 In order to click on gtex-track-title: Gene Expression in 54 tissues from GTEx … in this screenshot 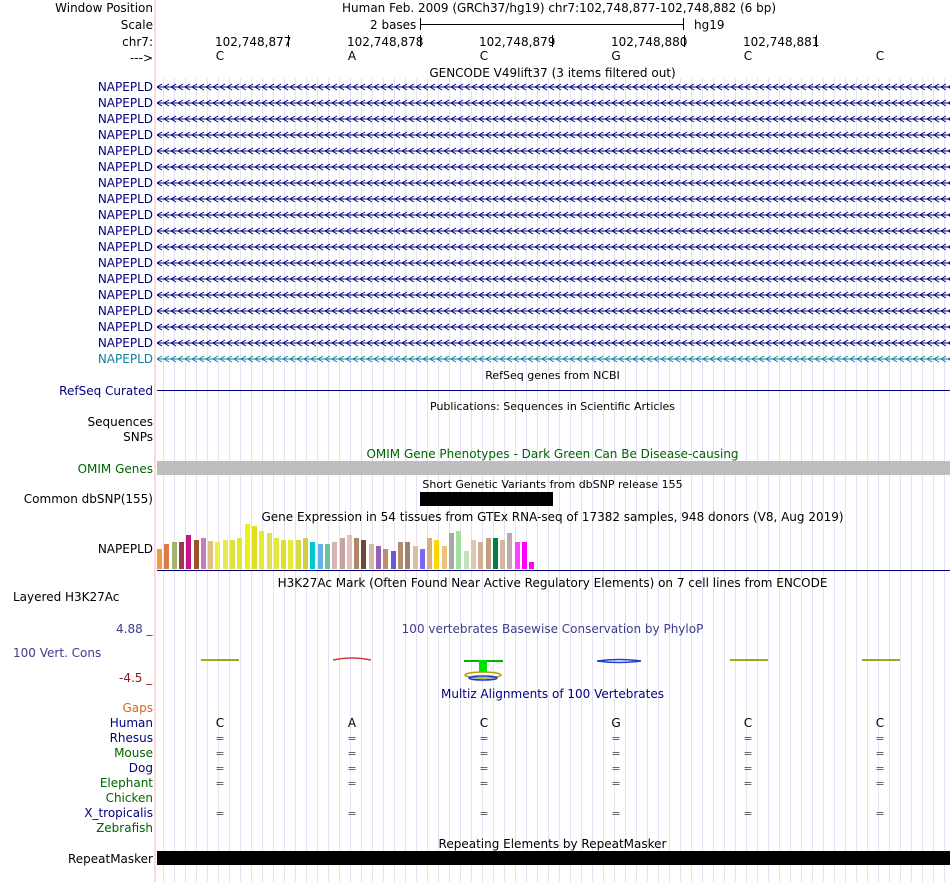, I will do `click(552, 517)`.